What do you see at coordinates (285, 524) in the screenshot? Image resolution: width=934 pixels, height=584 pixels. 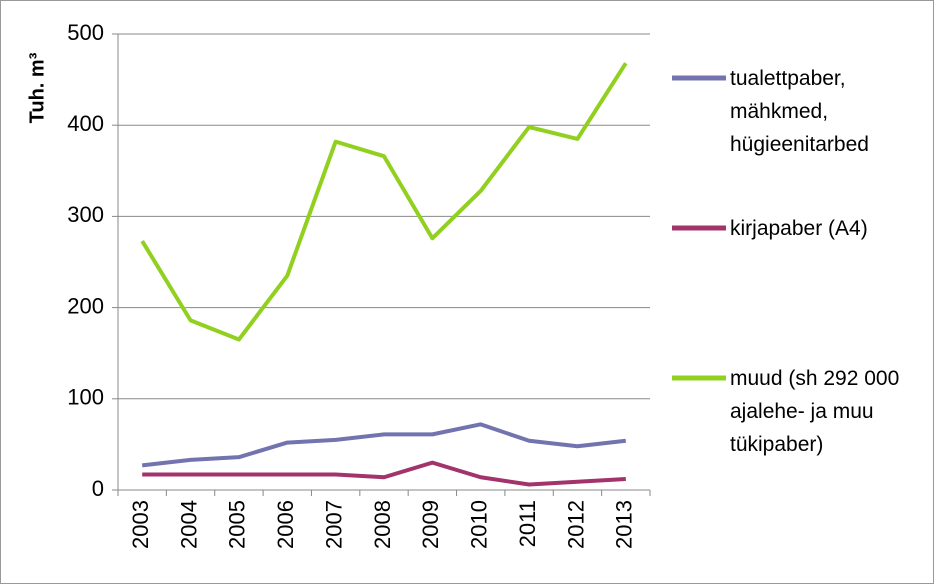 I see `x-tick-label: 2006` at bounding box center [285, 524].